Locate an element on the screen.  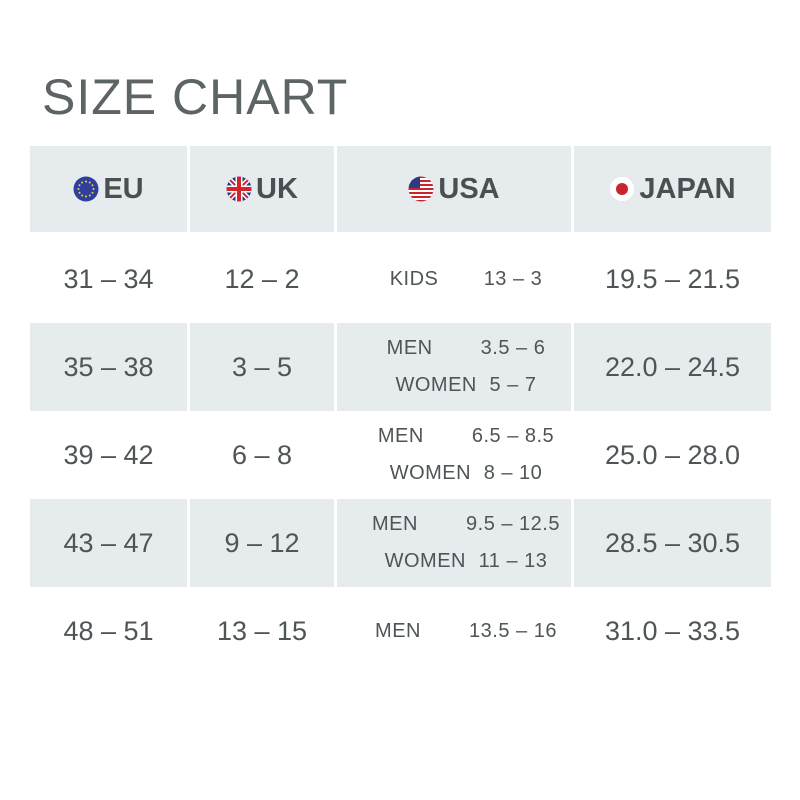
usa-value: 8 – 10 is located at coordinates (513, 473).